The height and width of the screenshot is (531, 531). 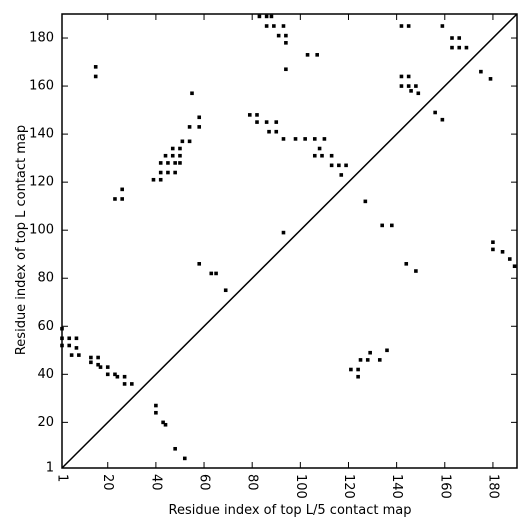 I want to click on x-tick-label: 80, so click(x=252, y=482).